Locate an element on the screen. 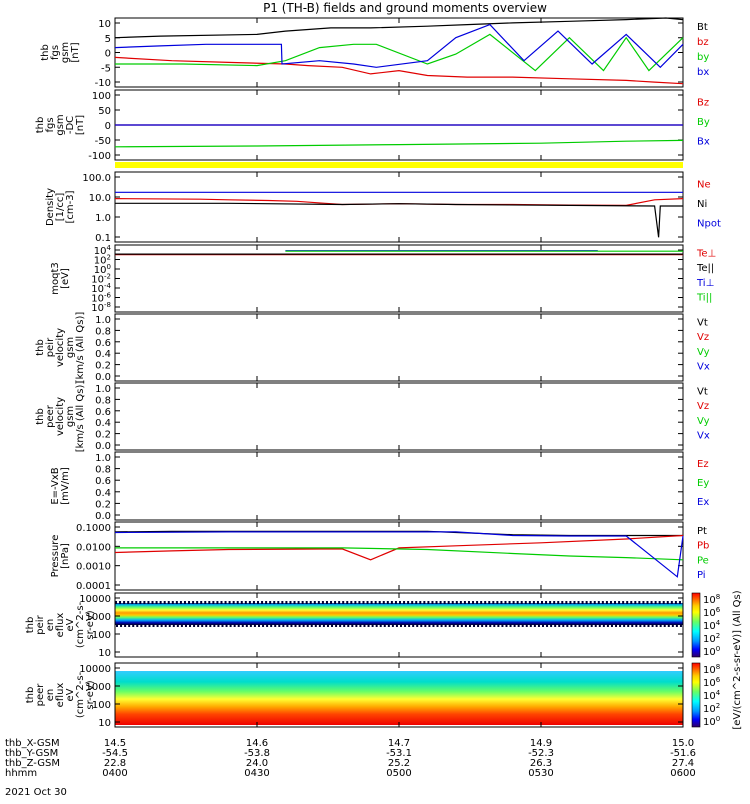 This screenshot has height=804, width=750. xaxis-value: -52.3 is located at coordinates (541, 753).